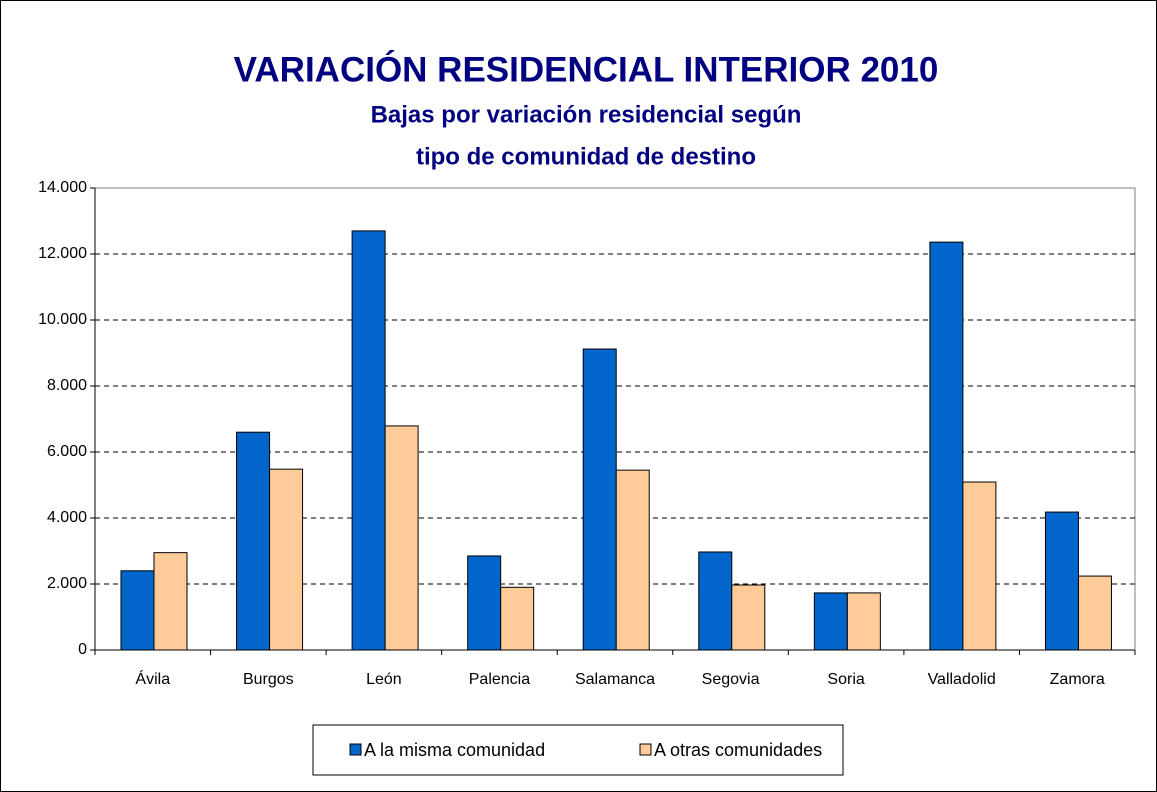  I want to click on y-tick-label: 8.000, so click(67, 385).